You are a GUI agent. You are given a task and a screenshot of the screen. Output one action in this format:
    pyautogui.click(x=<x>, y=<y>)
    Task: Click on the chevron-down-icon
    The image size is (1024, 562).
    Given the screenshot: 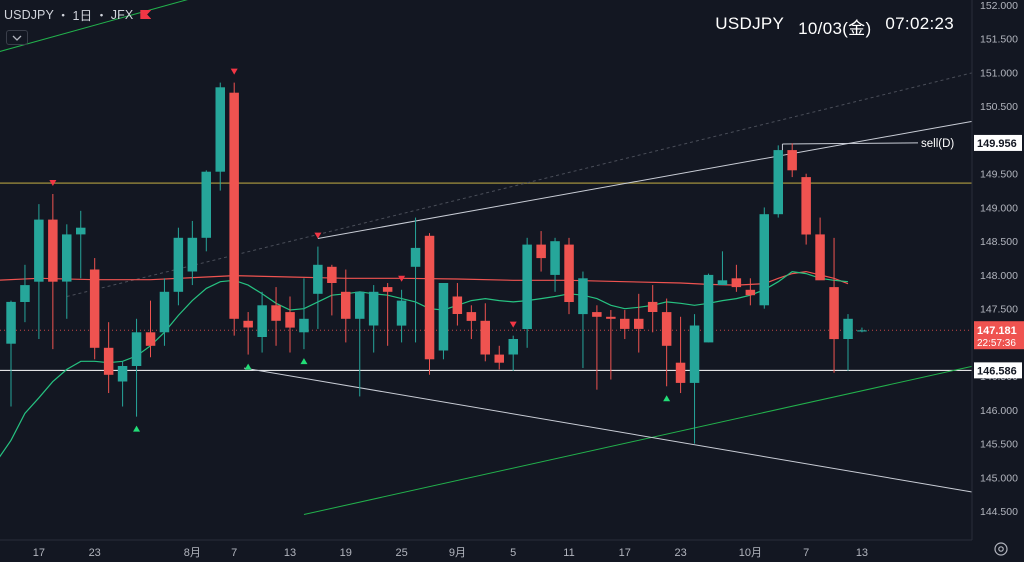 What is the action you would take?
    pyautogui.click(x=17, y=38)
    